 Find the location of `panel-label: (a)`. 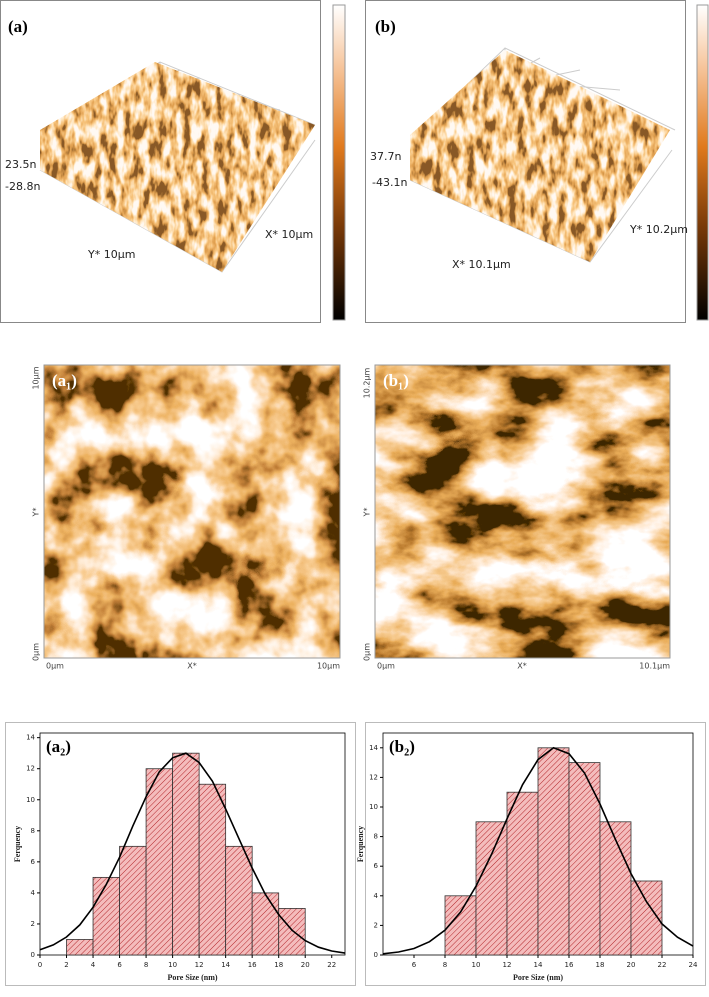

panel-label: (a) is located at coordinates (18, 26).